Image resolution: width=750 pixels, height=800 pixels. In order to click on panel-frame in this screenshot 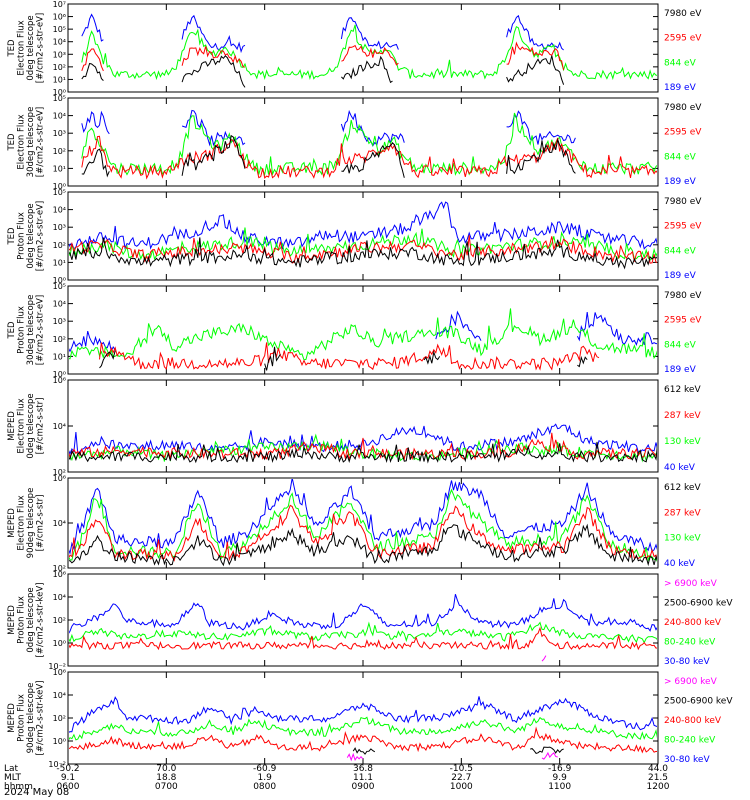, I will do `click(363, 236)`.